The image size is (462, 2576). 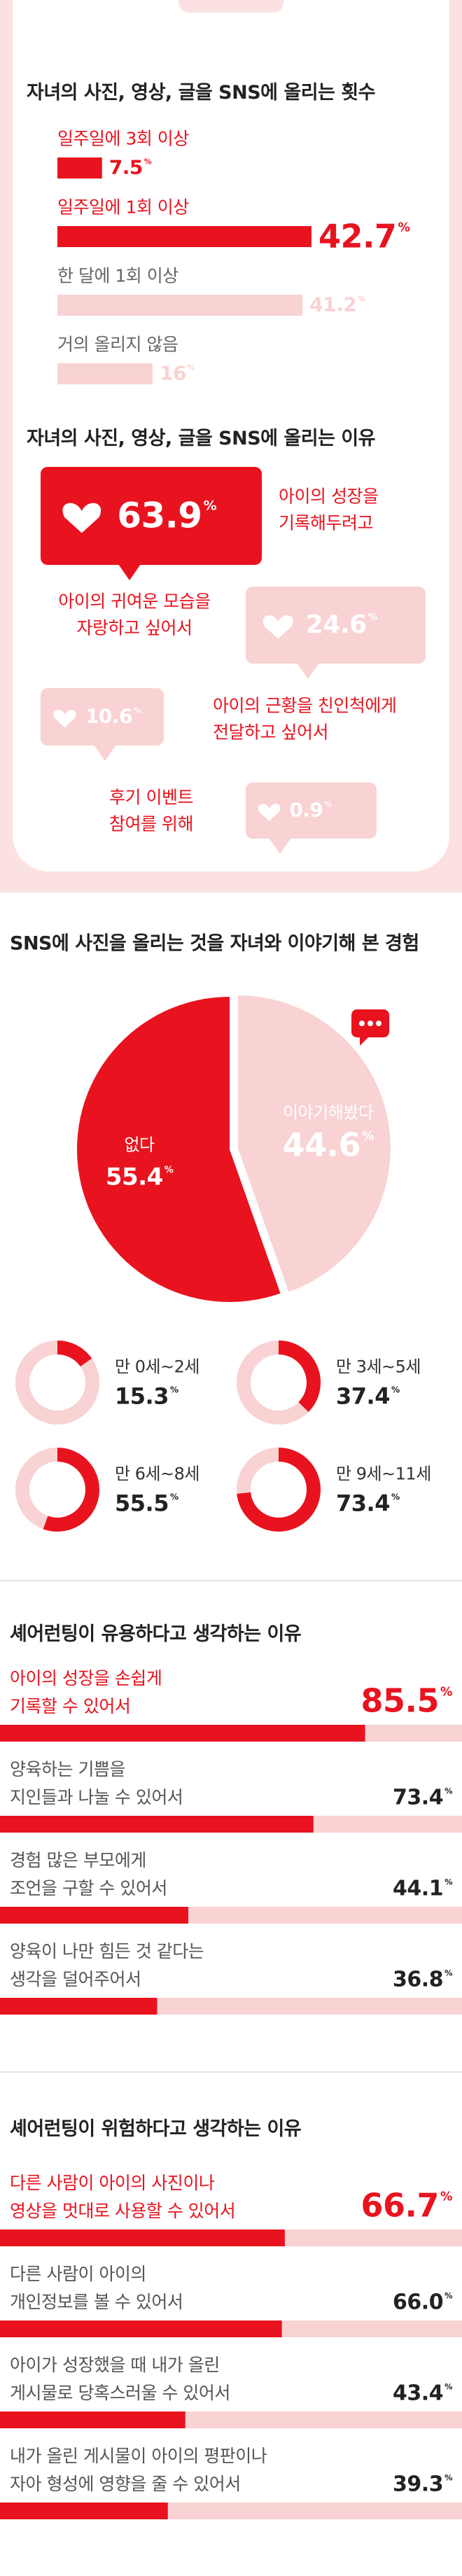 I want to click on bar-label: 내가 올린 게시물이 아이의 평판이나 자아 형성에 영향을 줄 수 있어서, so click(x=138, y=2470).